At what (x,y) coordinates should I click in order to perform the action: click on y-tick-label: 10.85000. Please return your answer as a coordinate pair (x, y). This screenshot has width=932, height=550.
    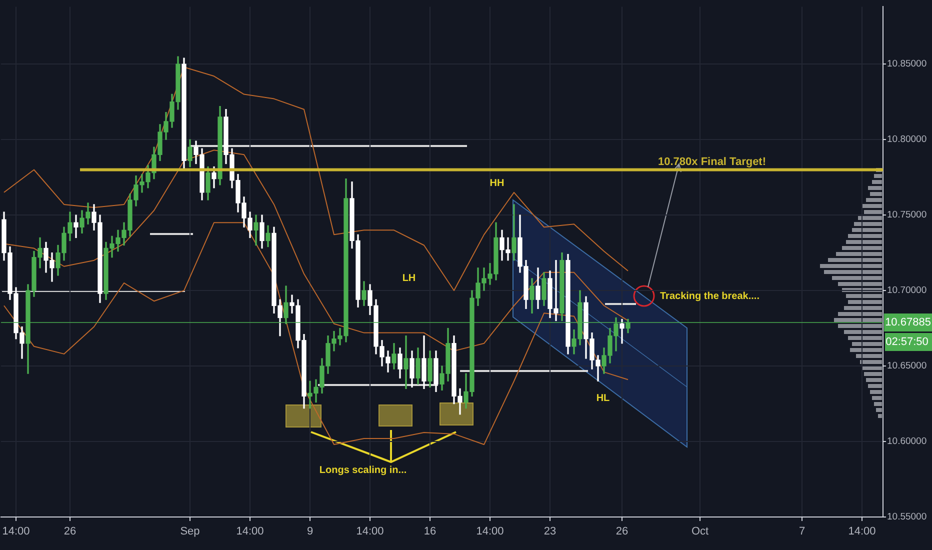
    Looking at the image, I should click on (907, 64).